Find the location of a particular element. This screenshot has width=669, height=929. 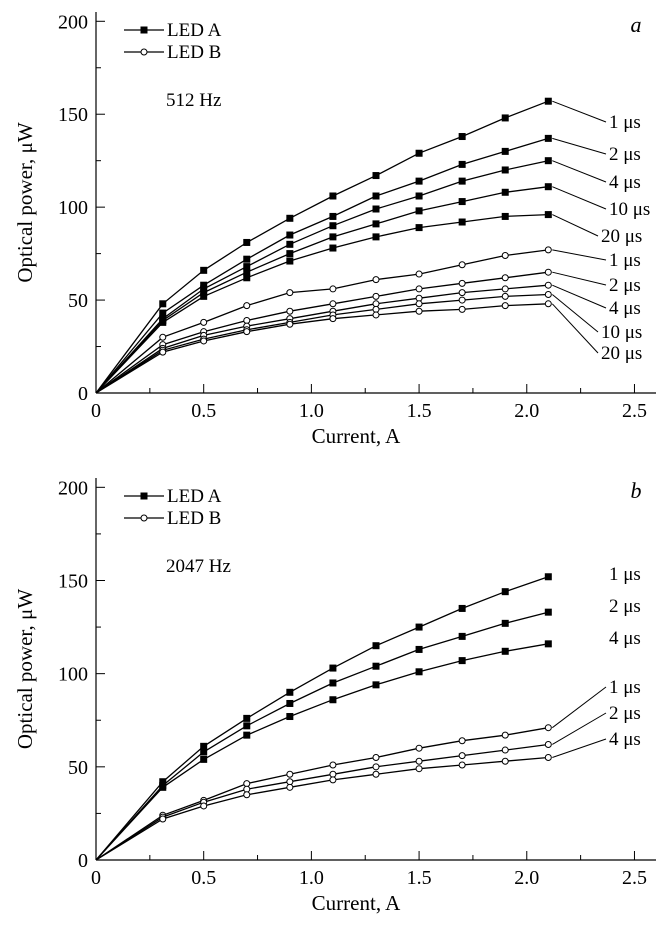

legend-marker-square is located at coordinates (144, 496).